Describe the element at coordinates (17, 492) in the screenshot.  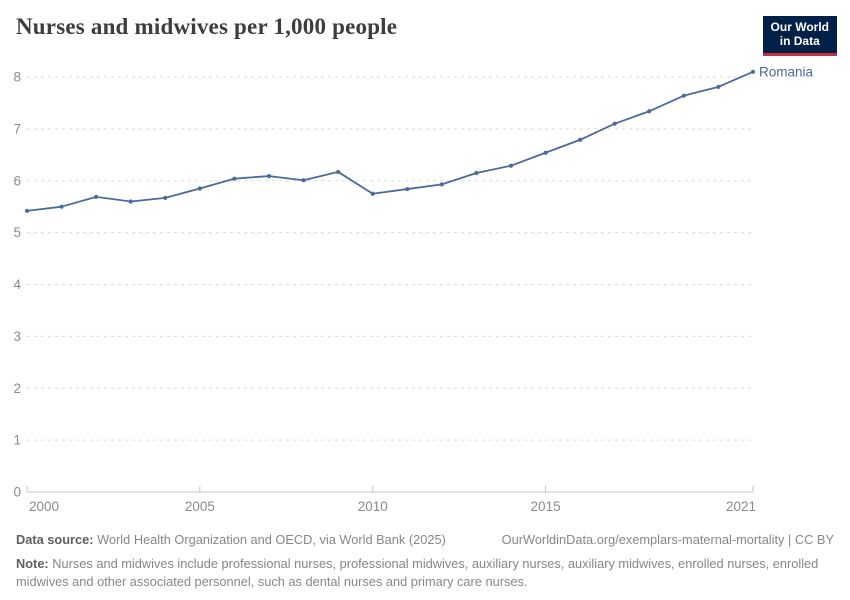
I see `y-tick-label: 0` at that location.